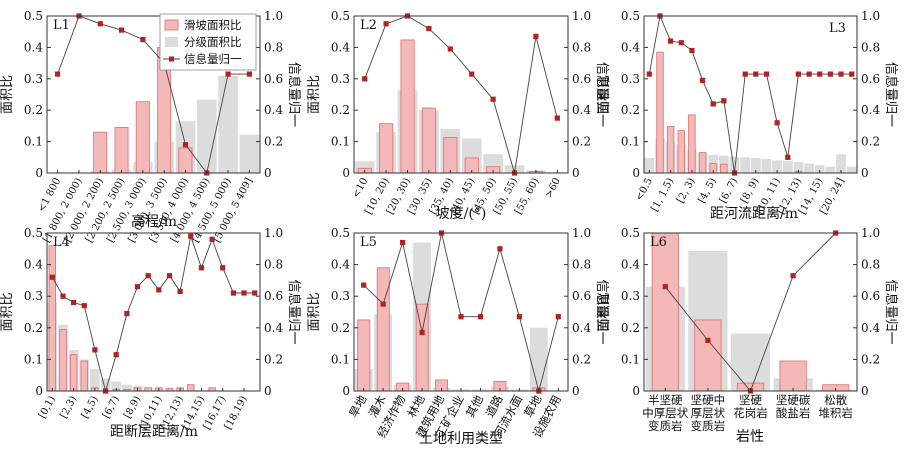 Image resolution: width=904 pixels, height=453 pixels. What do you see at coordinates (729, 112) in the screenshot?
I see `landslide-ratio-bars` at bounding box center [729, 112].